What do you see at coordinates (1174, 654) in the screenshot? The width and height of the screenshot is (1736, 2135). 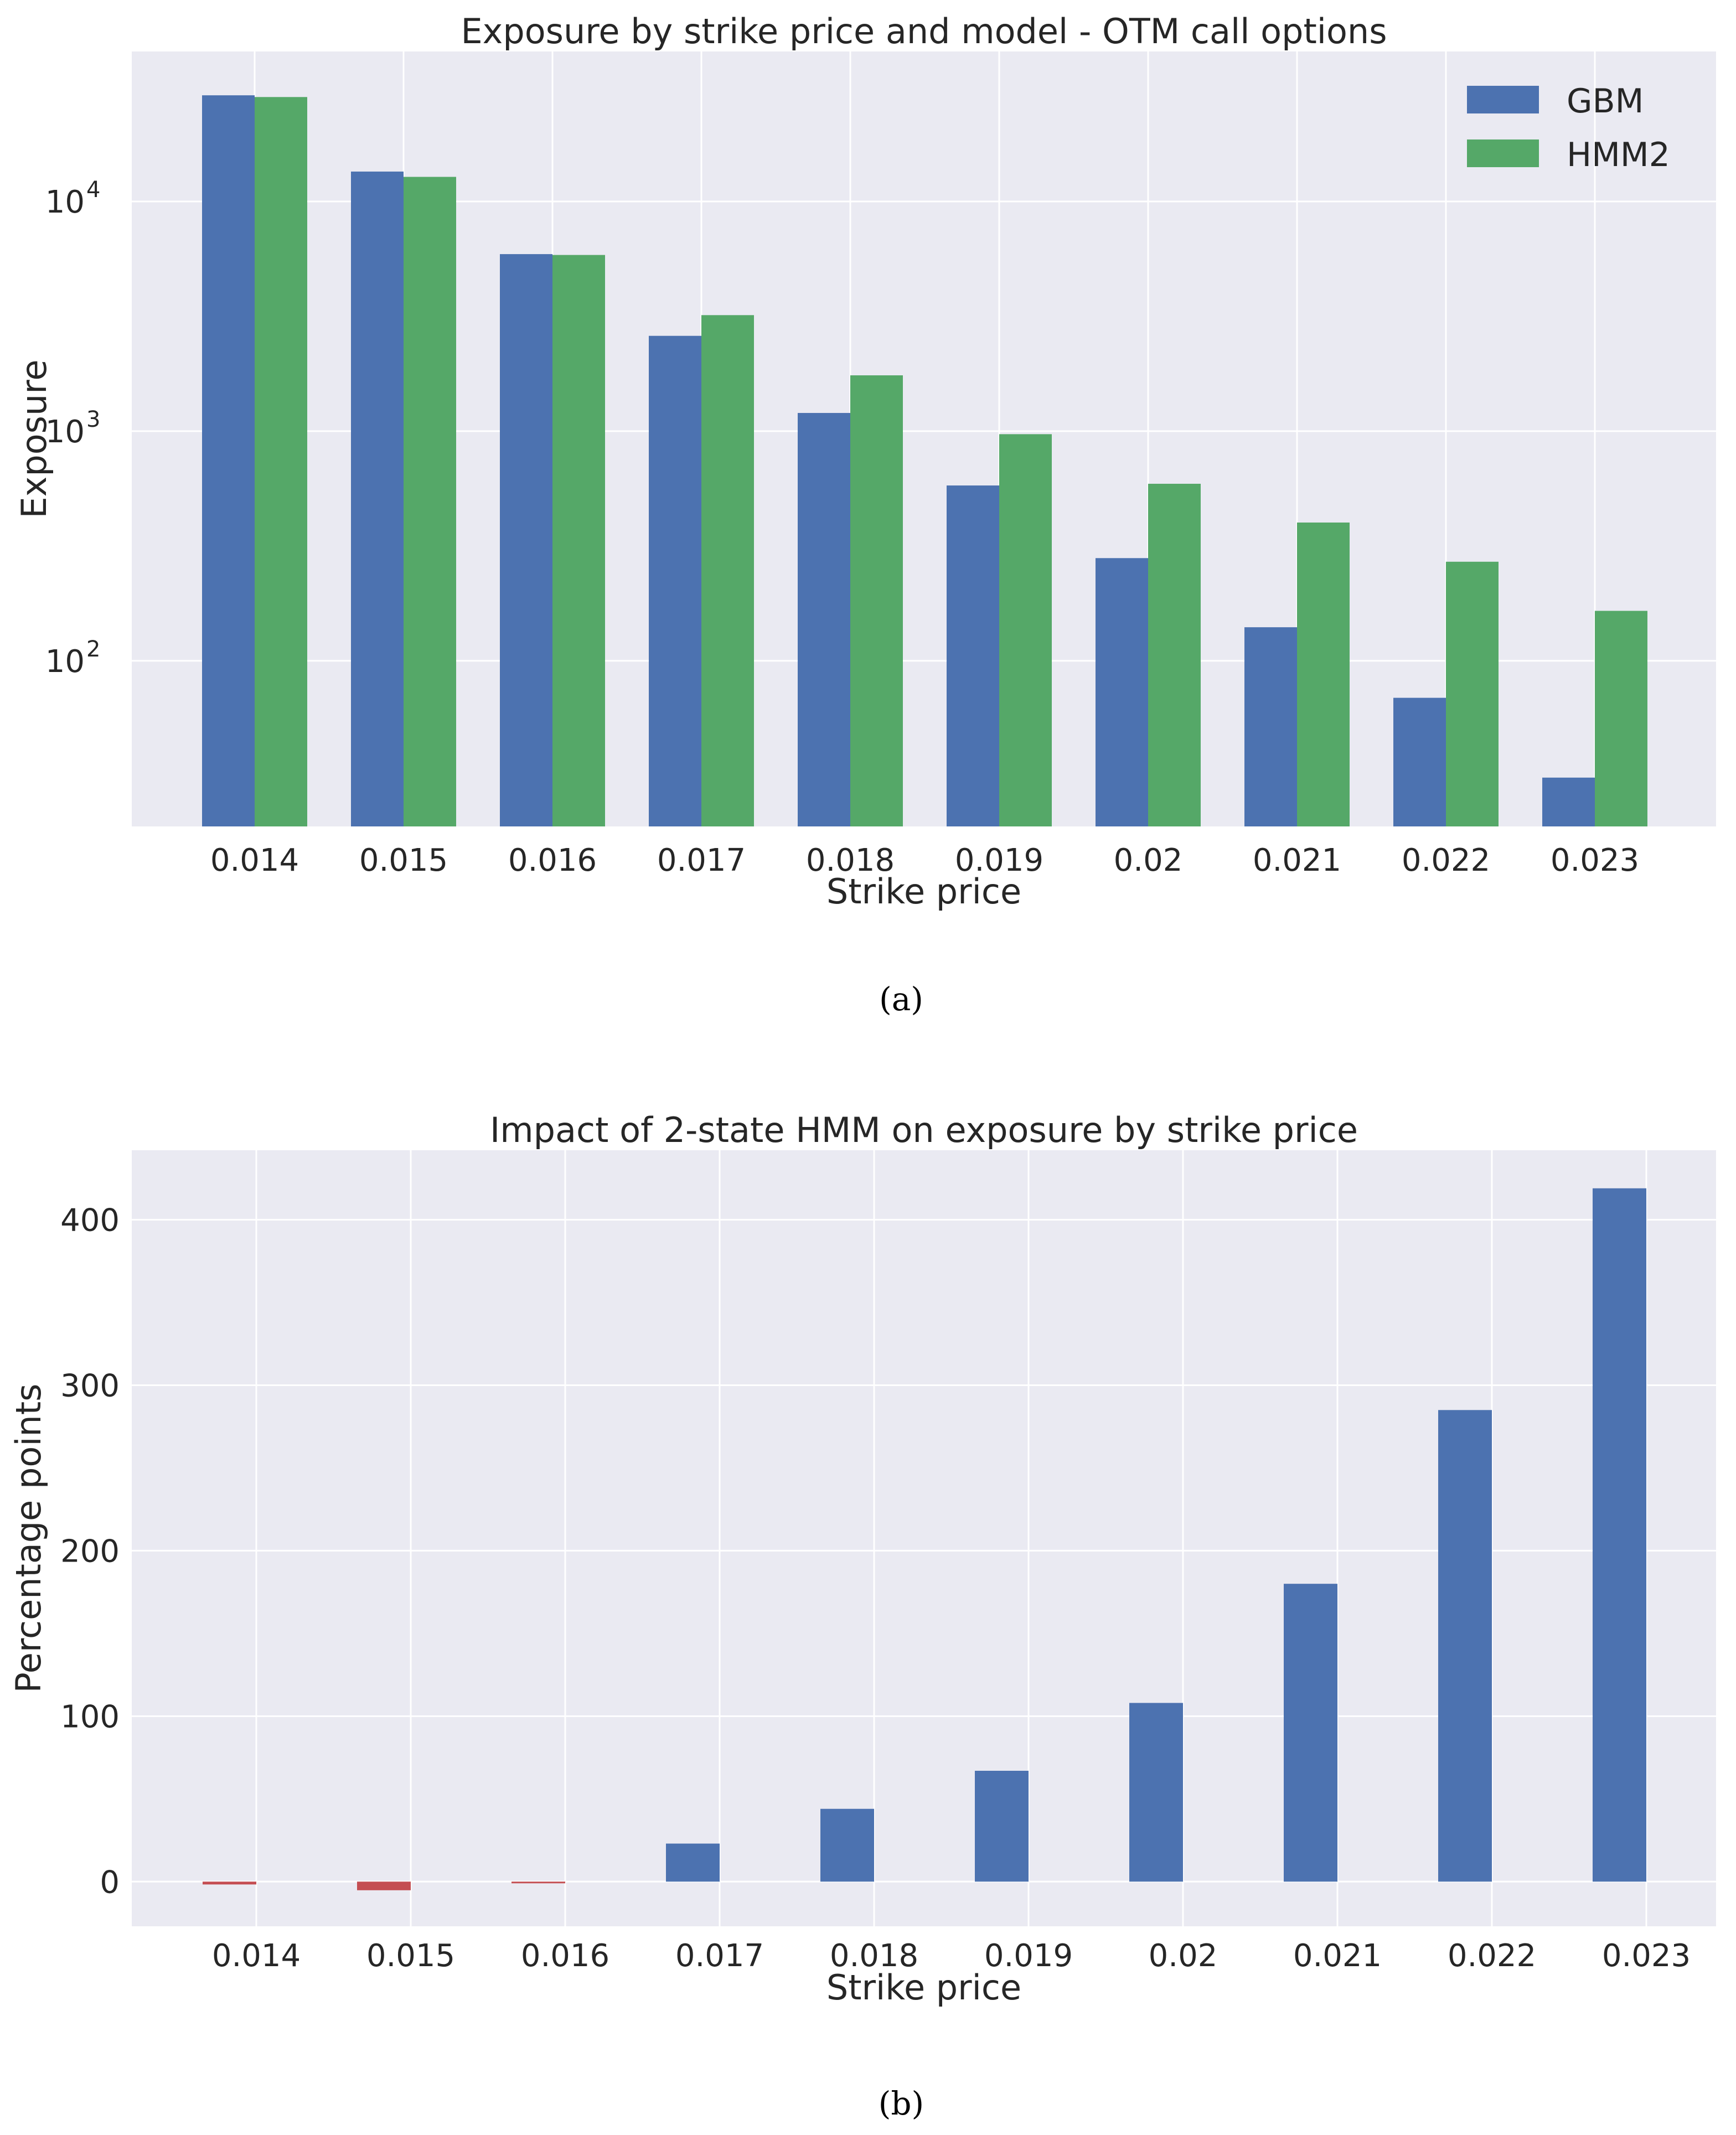 I see `bar-hmm2-0.02` at bounding box center [1174, 654].